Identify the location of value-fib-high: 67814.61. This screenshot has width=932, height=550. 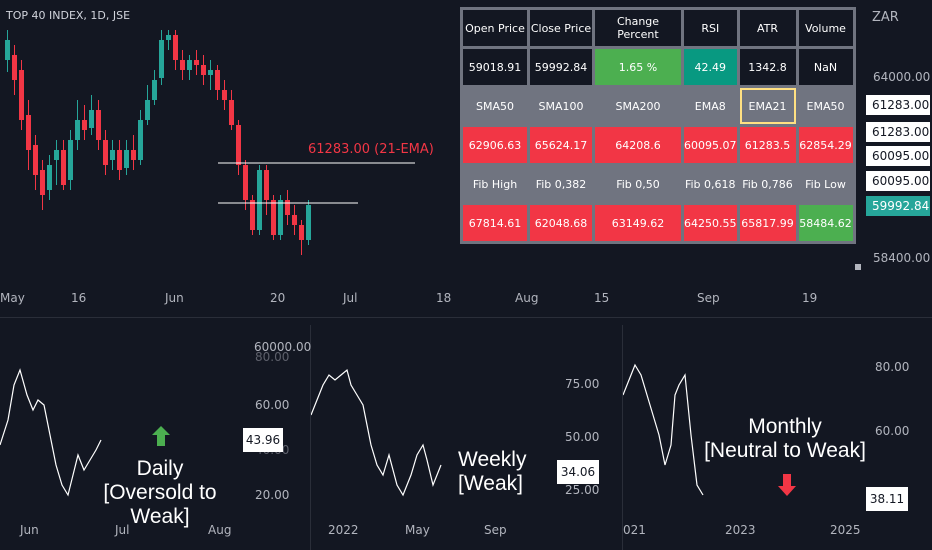
(495, 223).